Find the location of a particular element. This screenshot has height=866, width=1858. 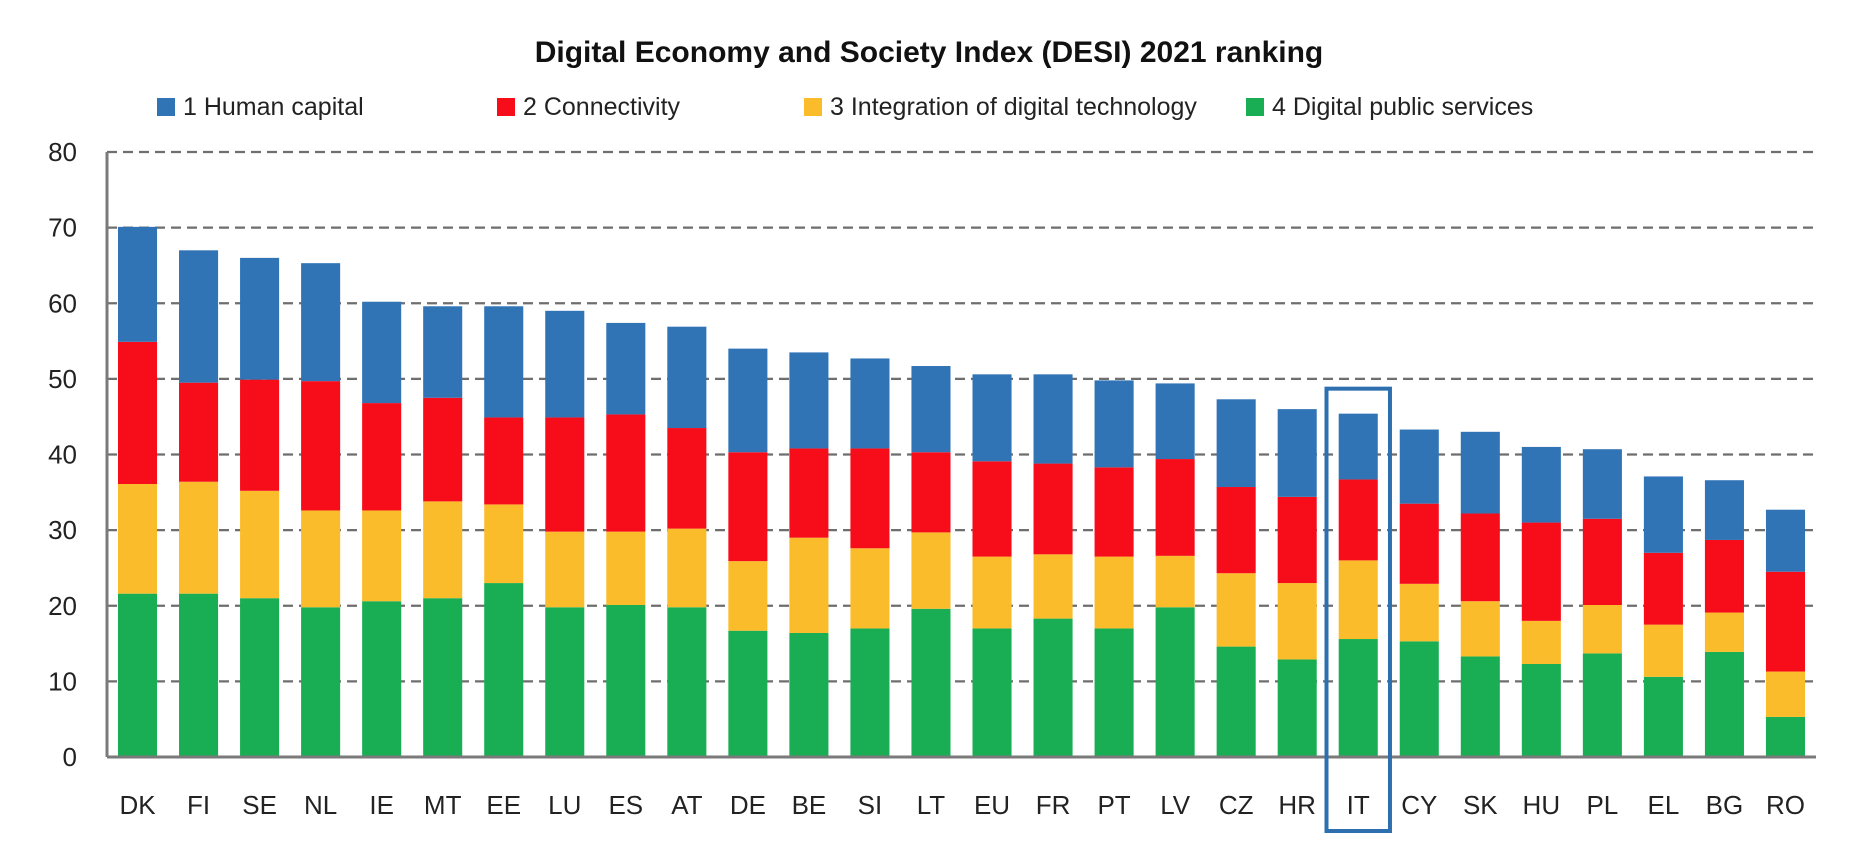

x-tick-label: ES is located at coordinates (625, 805).